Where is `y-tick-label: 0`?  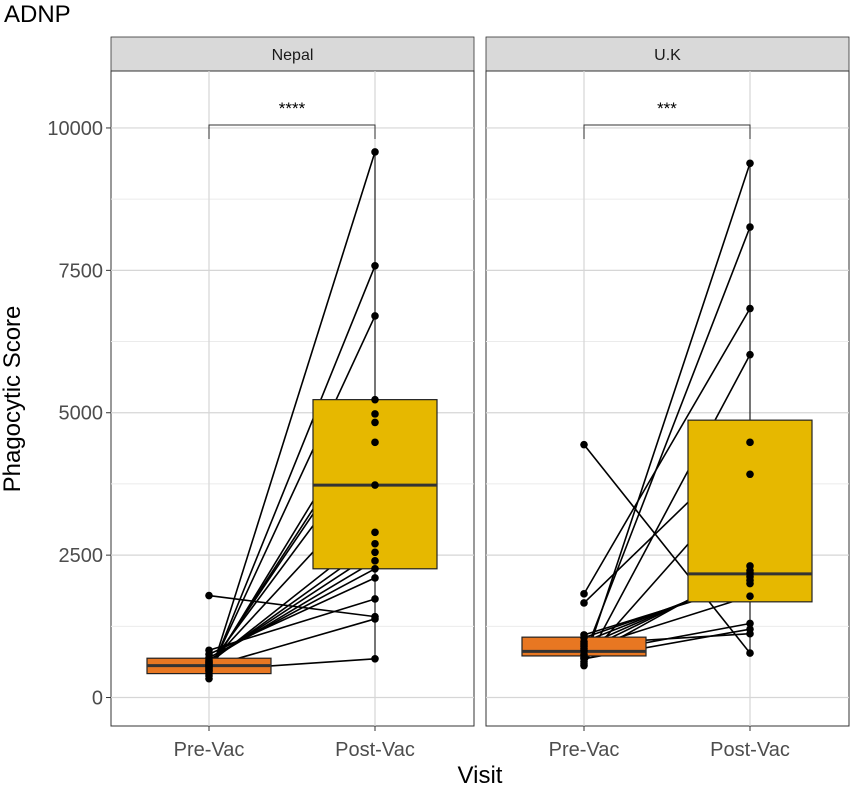 y-tick-label: 0 is located at coordinates (97, 699).